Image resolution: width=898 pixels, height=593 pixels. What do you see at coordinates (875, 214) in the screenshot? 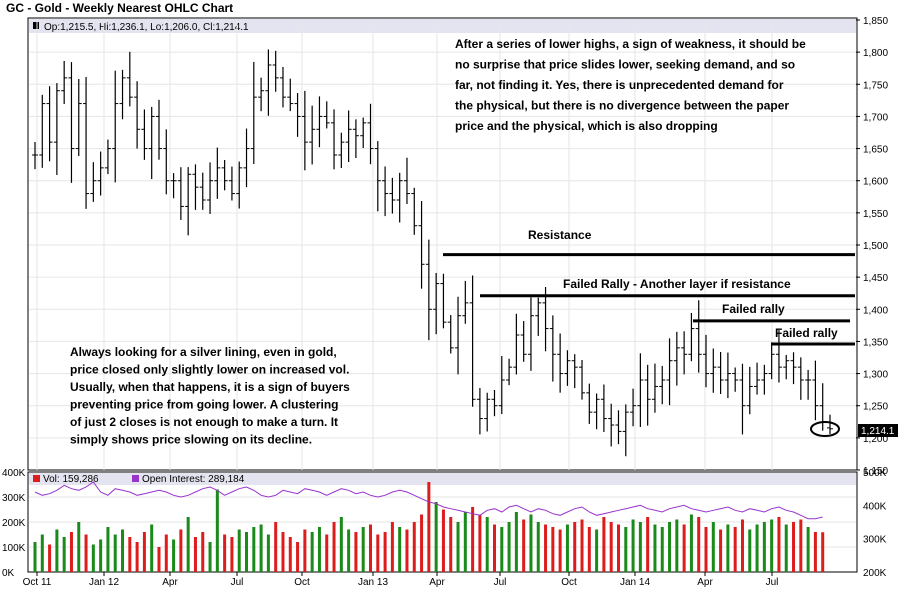
I see `price-tick-label: 1,550` at bounding box center [875, 214].